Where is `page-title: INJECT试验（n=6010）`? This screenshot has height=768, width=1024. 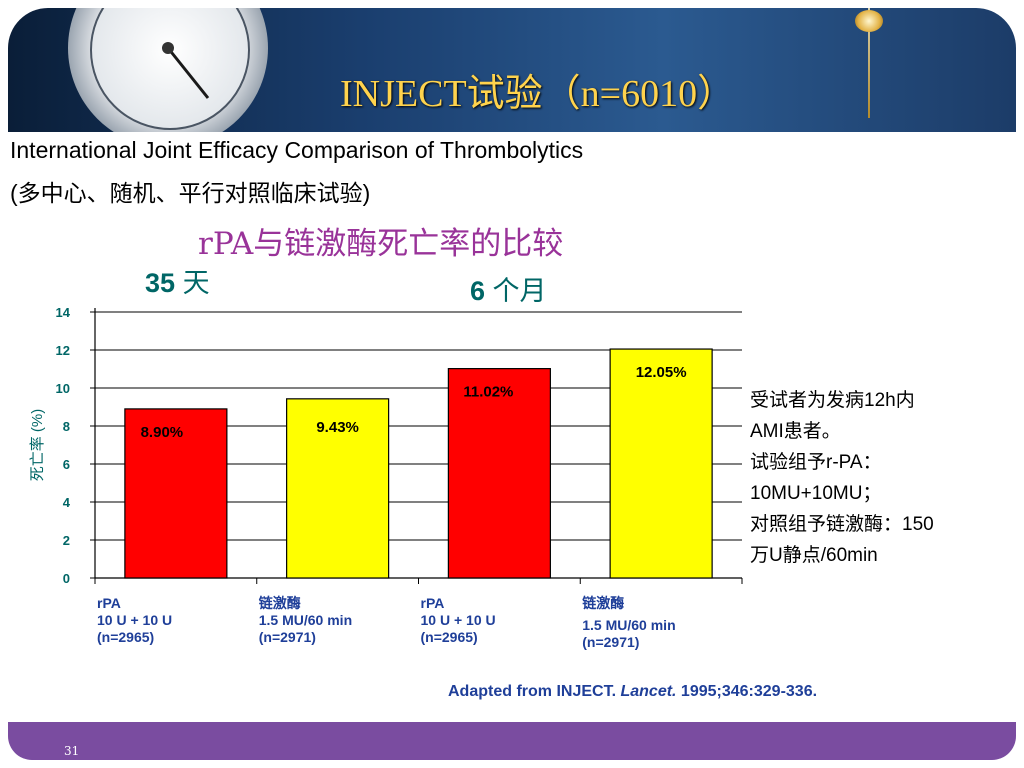
page-title: INJECT试验（n=6010） is located at coordinates (538, 94).